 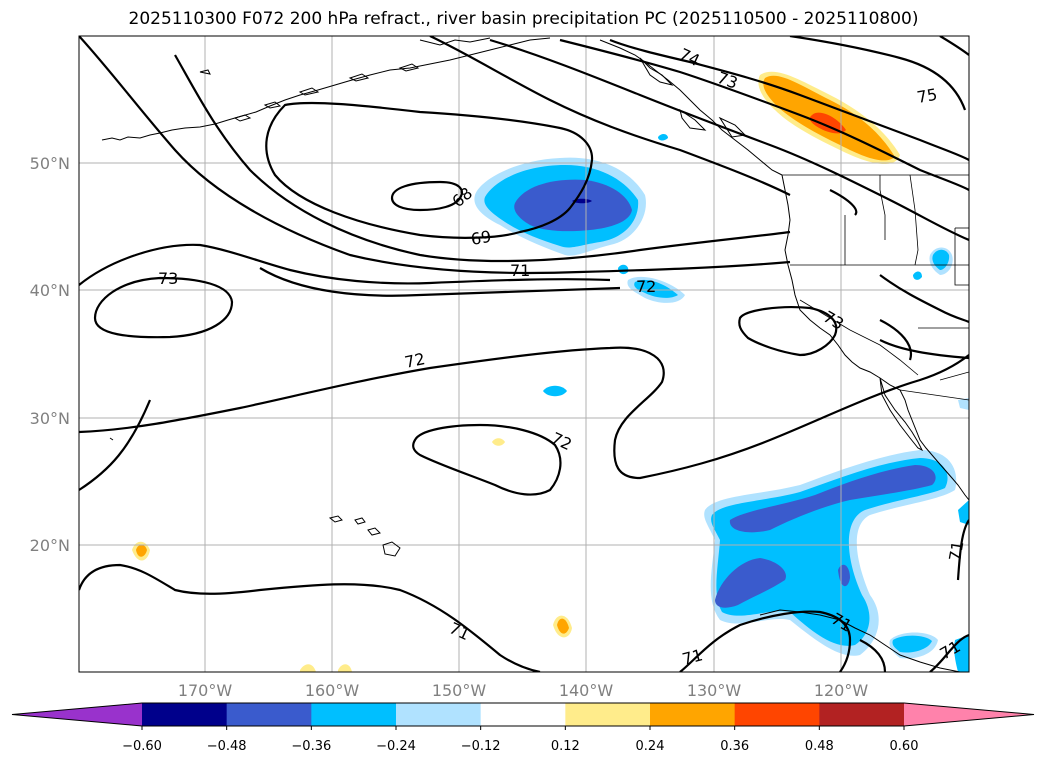 What do you see at coordinates (168, 278) in the screenshot?
I see `contour-label-73-west: 73` at bounding box center [168, 278].